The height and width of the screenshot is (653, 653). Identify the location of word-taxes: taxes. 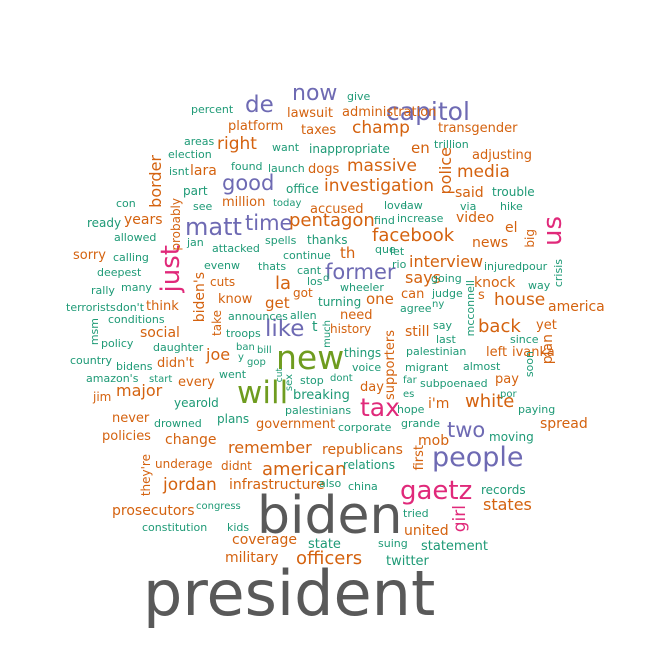
(319, 130).